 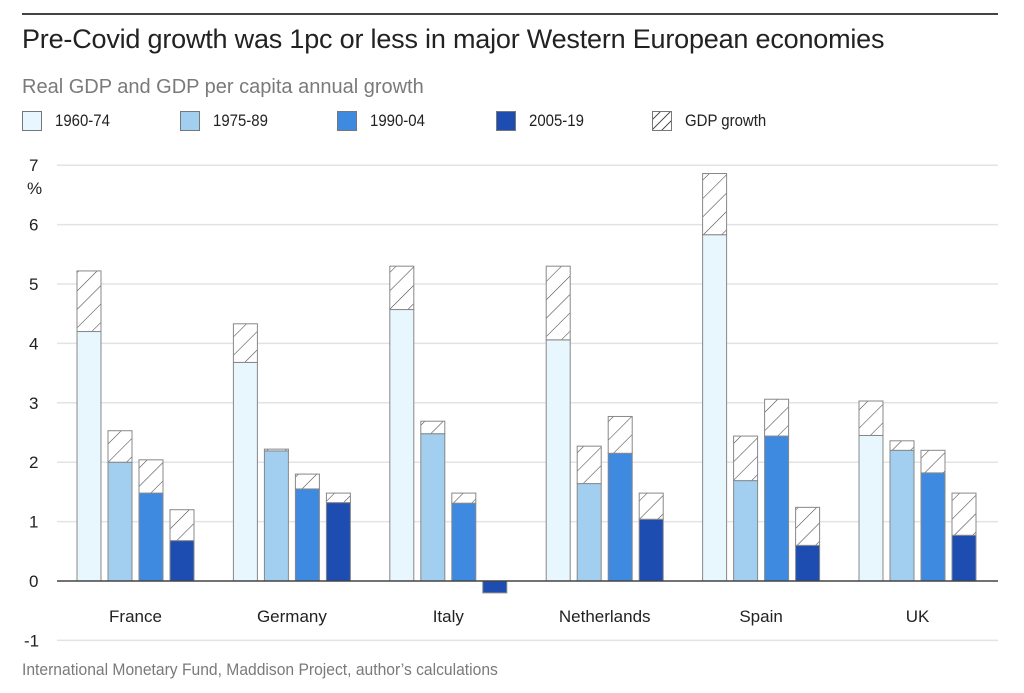 I want to click on y-tick-label: 2, so click(x=33, y=462).